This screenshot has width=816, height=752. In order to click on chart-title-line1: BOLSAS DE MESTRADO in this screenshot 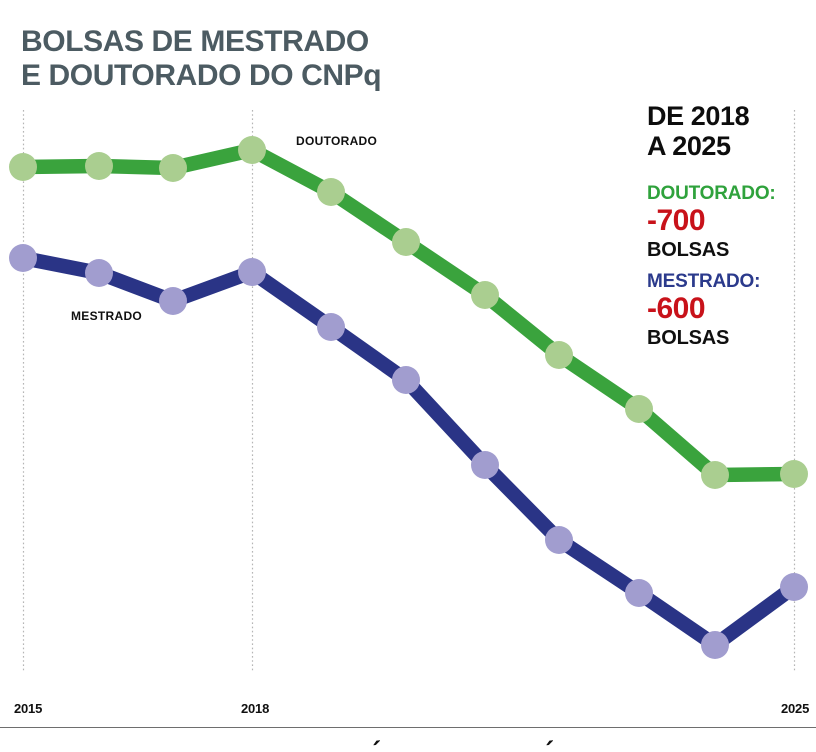, I will do `click(195, 42)`.